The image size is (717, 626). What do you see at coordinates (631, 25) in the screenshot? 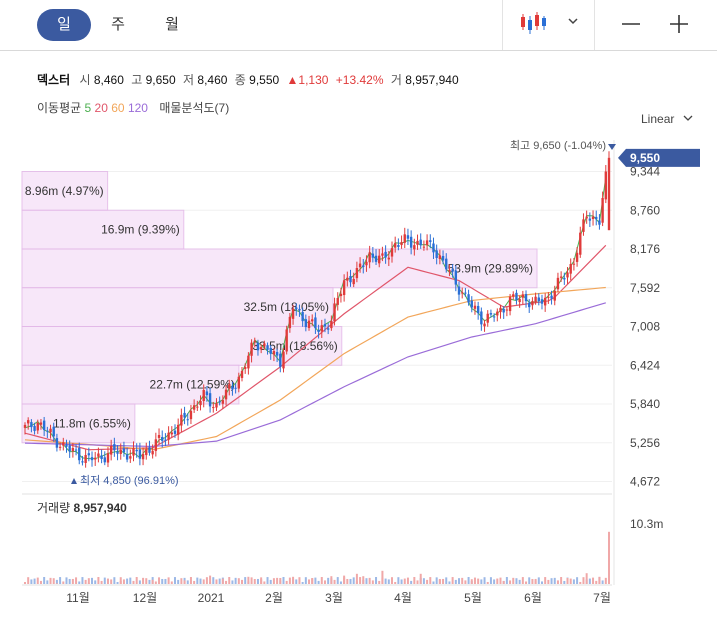
I see `zoom-out-button` at bounding box center [631, 25].